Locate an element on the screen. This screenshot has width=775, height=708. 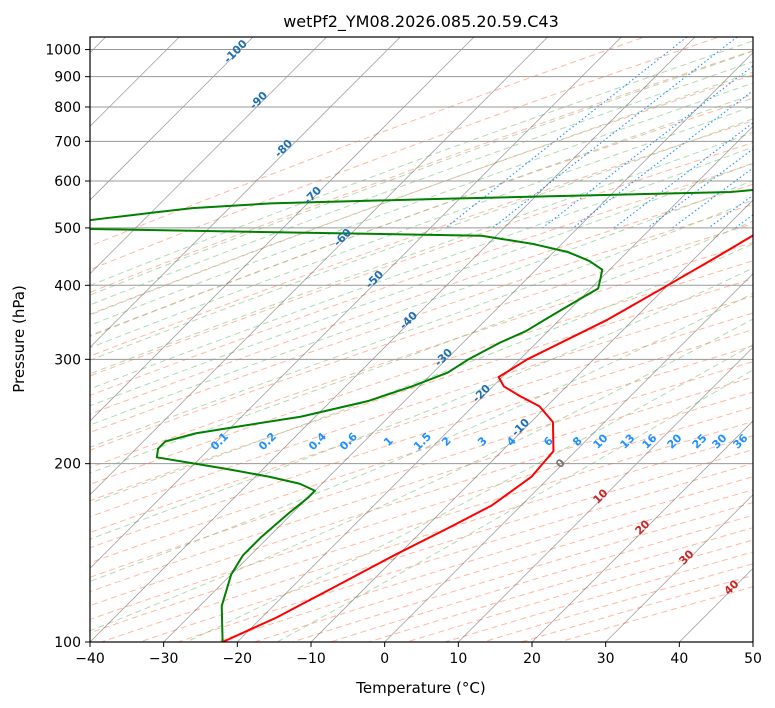
y-tick-label: 400 is located at coordinates (67, 286).